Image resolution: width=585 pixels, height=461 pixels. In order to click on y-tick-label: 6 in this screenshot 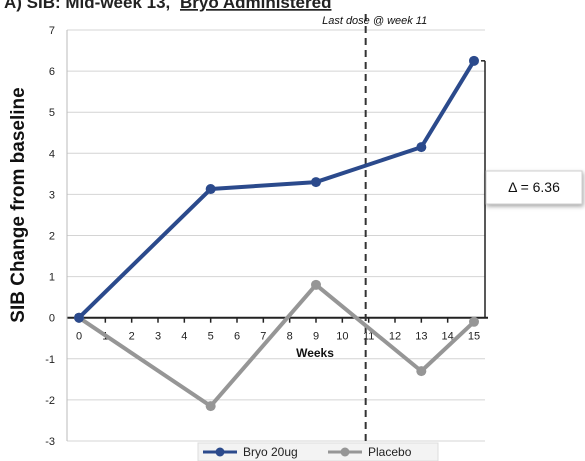, I will do `click(52, 72)`.